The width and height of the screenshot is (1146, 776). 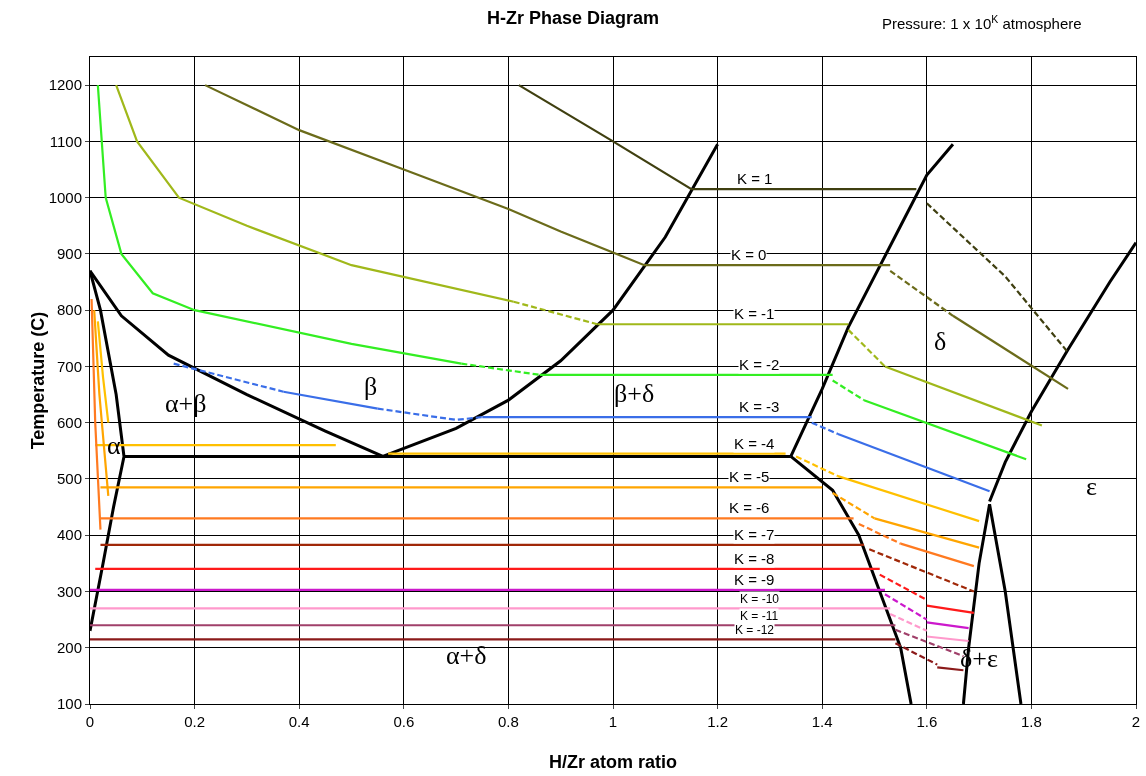 What do you see at coordinates (755, 178) in the screenshot?
I see `annotation: K = 1` at bounding box center [755, 178].